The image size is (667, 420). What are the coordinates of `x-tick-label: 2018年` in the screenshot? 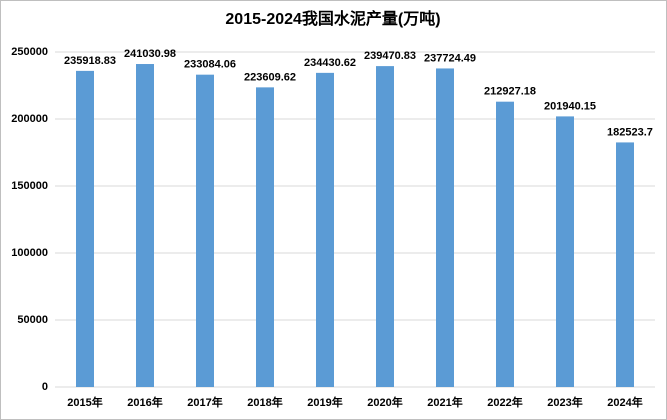 It's located at (264, 402).